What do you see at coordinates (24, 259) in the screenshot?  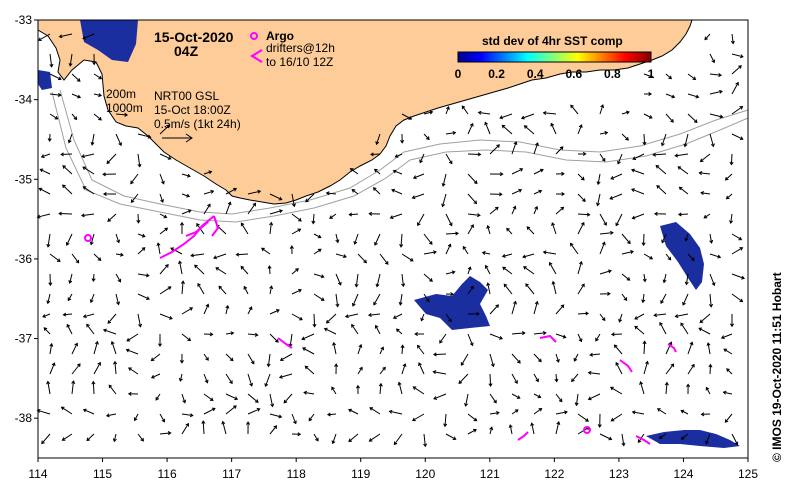 I see `y-tick-label: -36` at bounding box center [24, 259].